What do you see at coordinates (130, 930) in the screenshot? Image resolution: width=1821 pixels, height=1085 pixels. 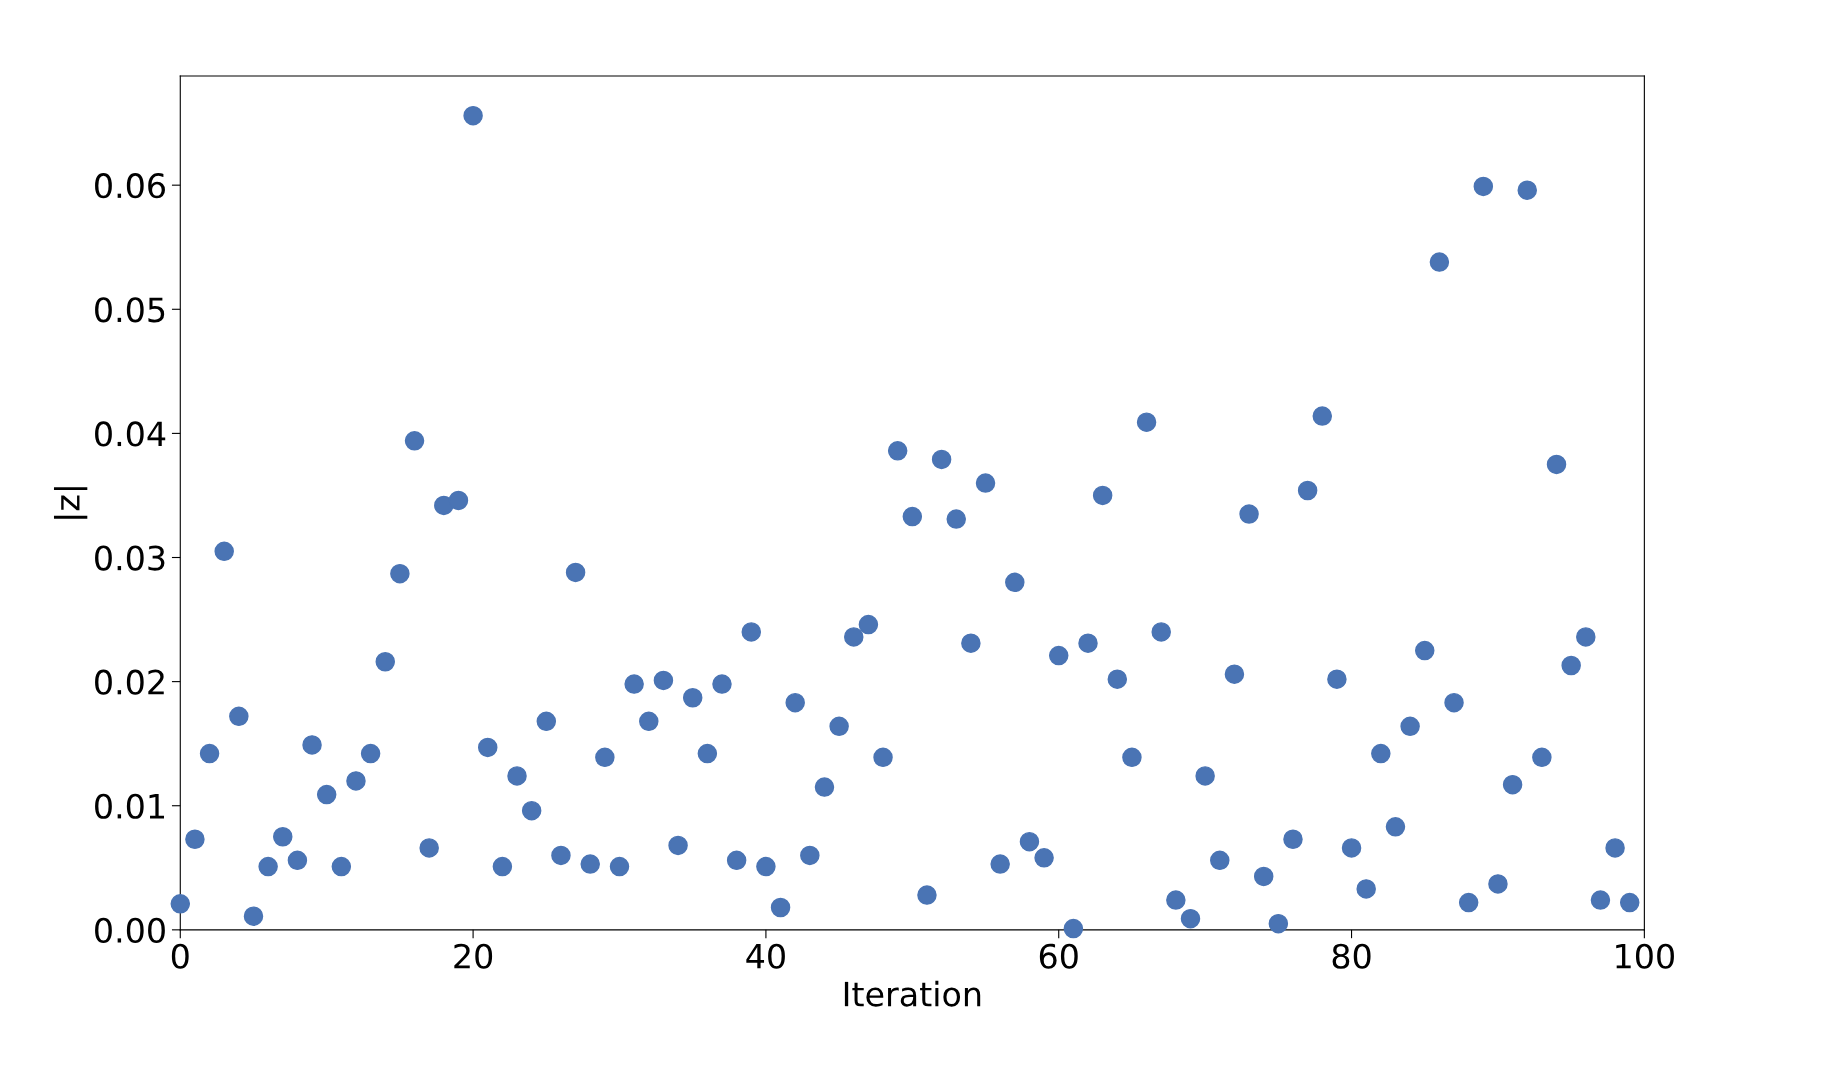 I see `y-tick-label: 0.00` at bounding box center [130, 930].